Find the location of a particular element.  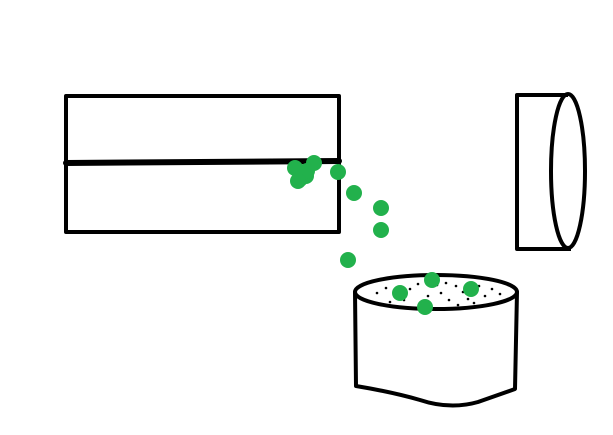

horizontal-cylinder is located at coordinates (551, 171).